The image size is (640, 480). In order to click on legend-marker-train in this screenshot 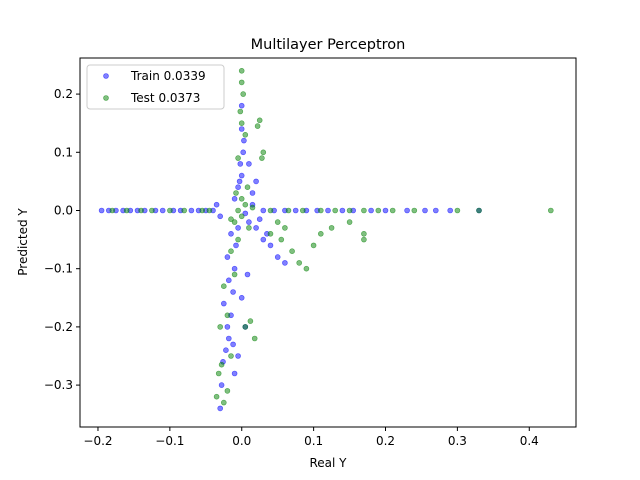, I will do `click(106, 76)`.